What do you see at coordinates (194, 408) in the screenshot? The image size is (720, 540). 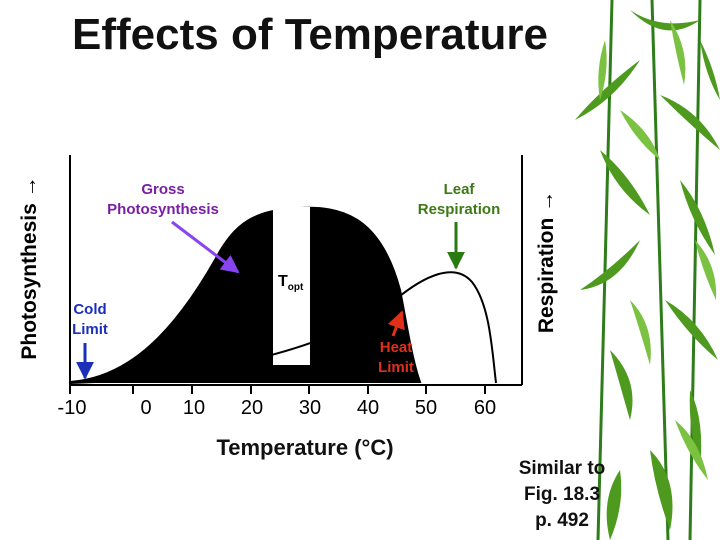 I see `x-tick-label: 10` at bounding box center [194, 408].